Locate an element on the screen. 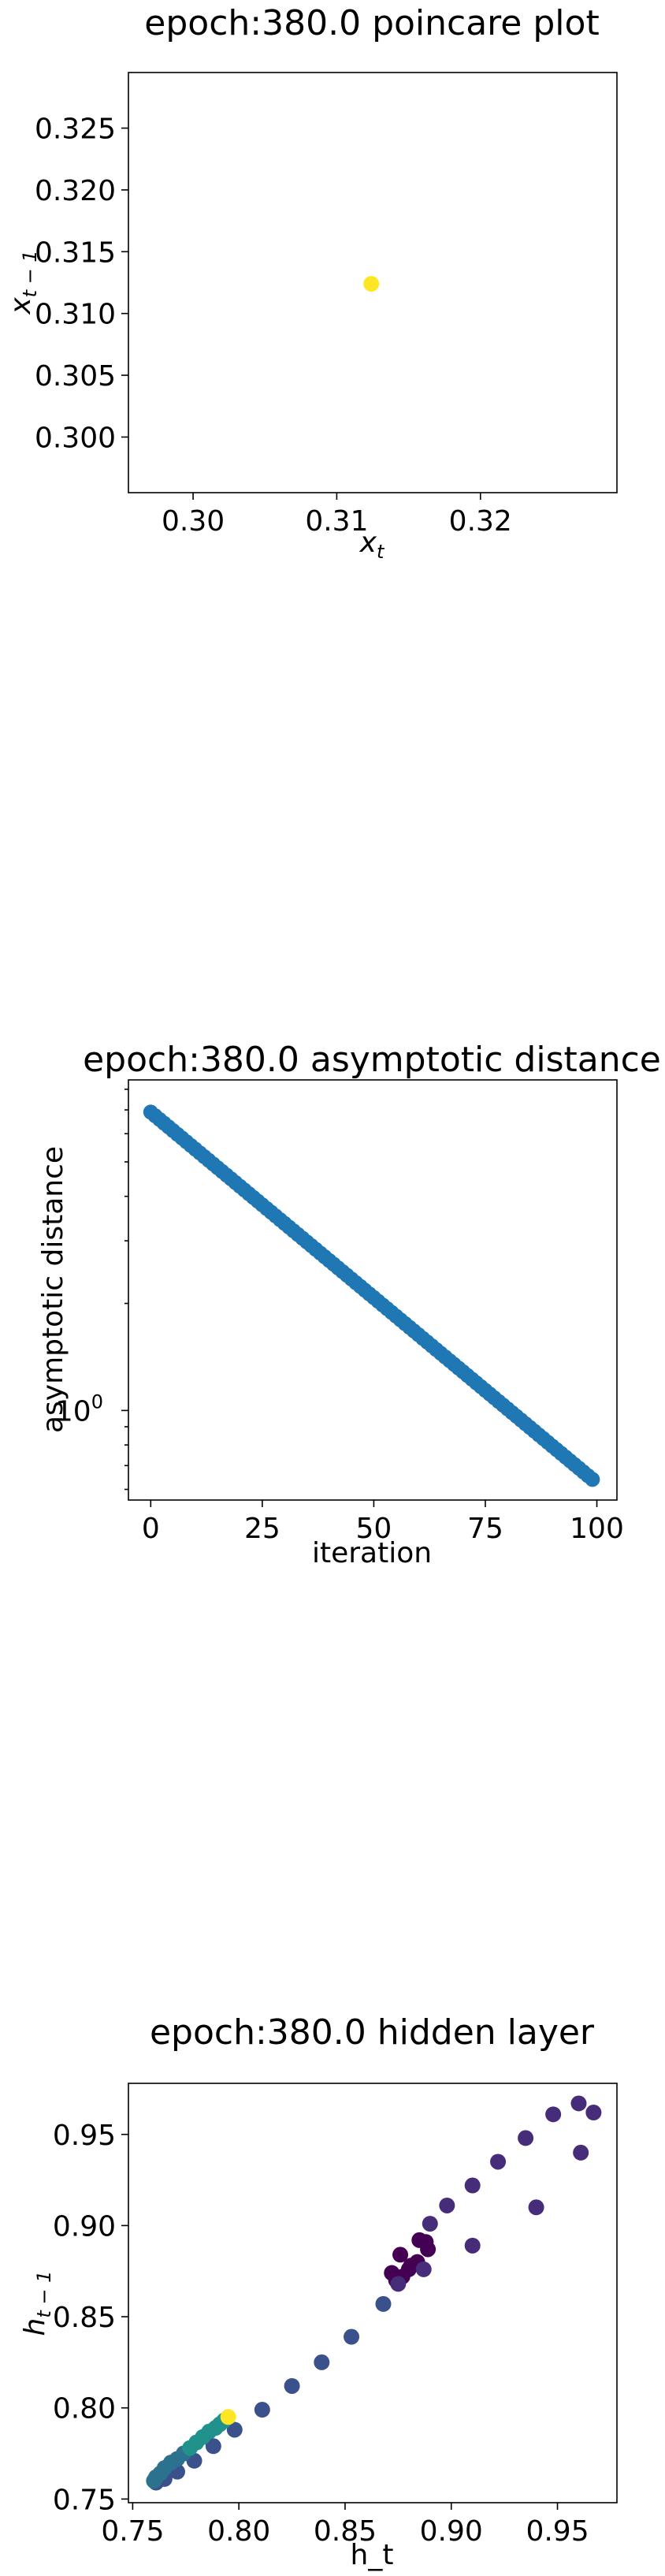 This screenshot has height=2576, width=665. x-tick-label: 0.80 is located at coordinates (238, 2531).